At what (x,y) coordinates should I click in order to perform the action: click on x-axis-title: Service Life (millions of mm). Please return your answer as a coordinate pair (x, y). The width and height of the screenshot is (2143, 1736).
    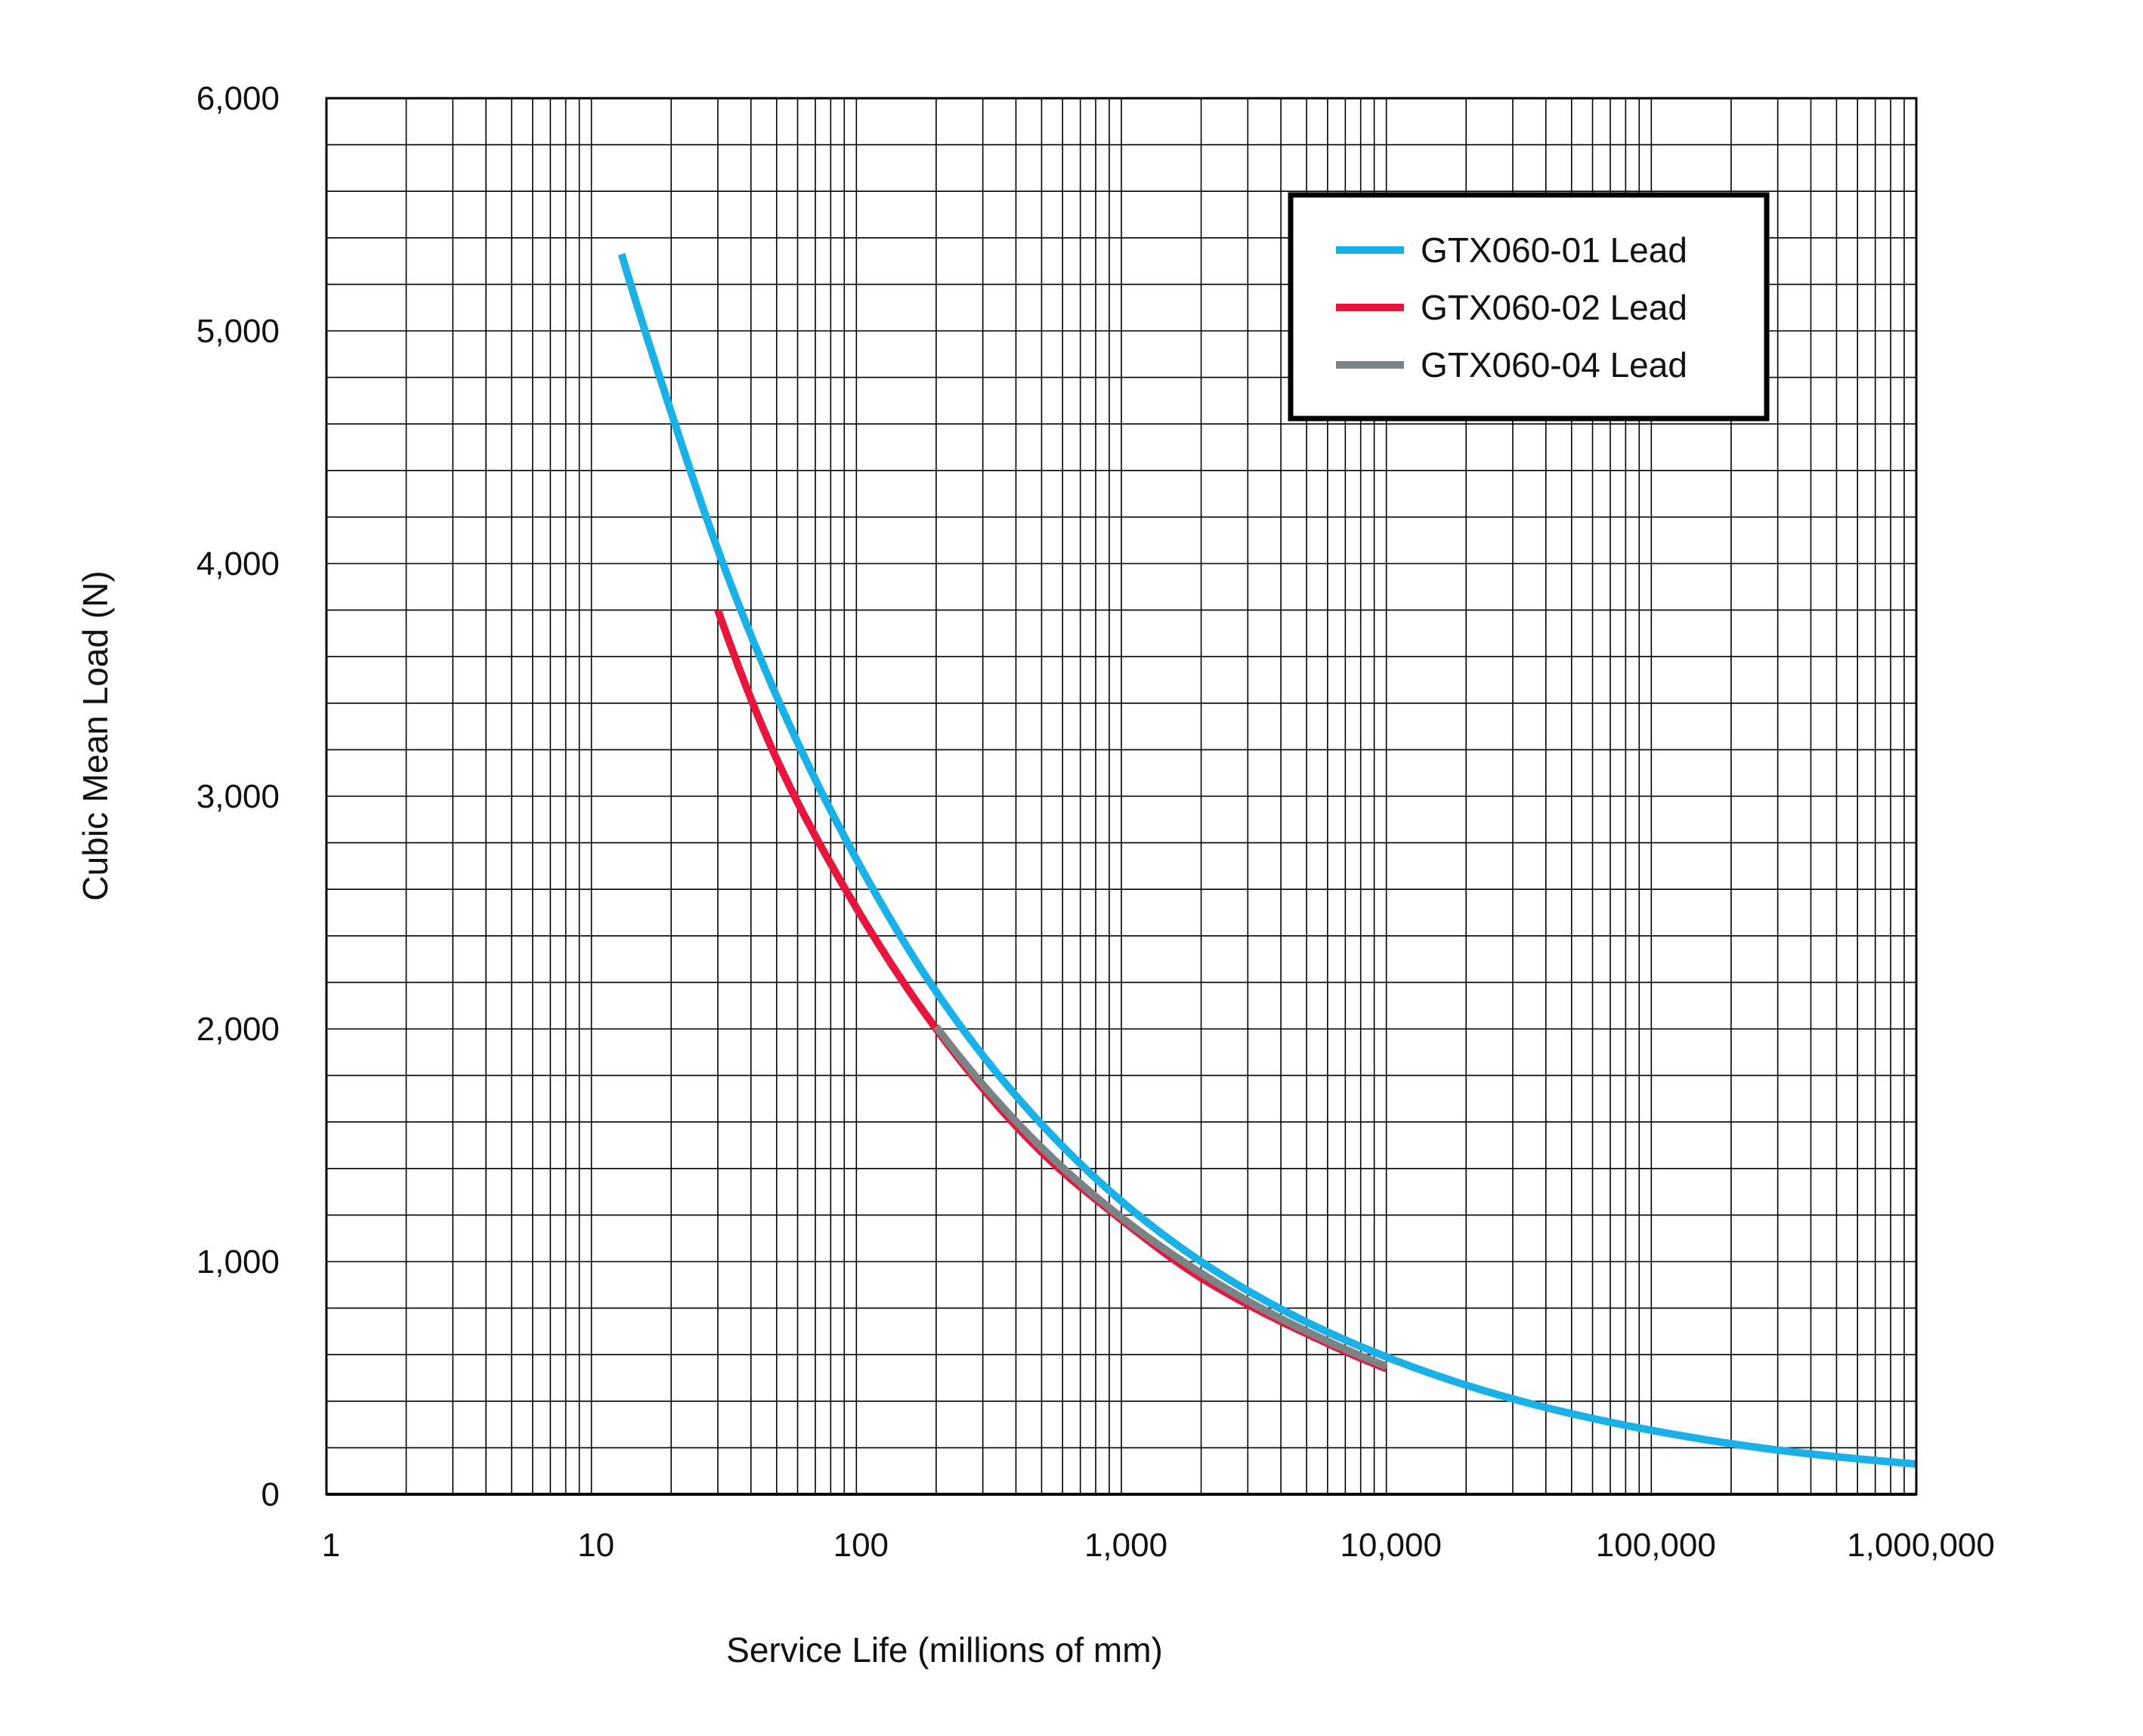
    Looking at the image, I should click on (944, 1650).